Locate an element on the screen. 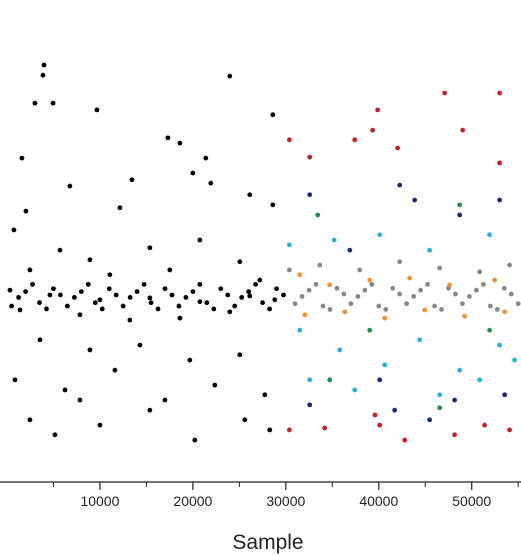  x-tick-label: 30000 is located at coordinates (285, 501).